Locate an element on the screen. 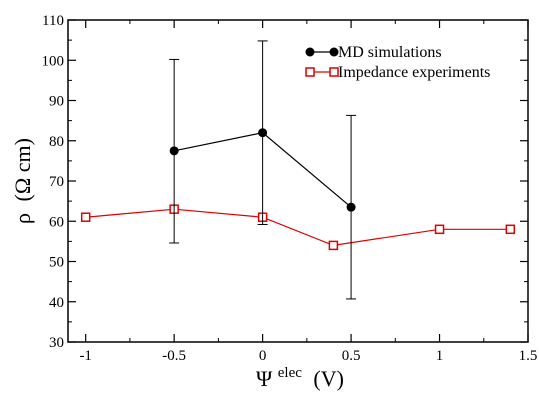  legend-marker-impedance-right is located at coordinates (334, 72).